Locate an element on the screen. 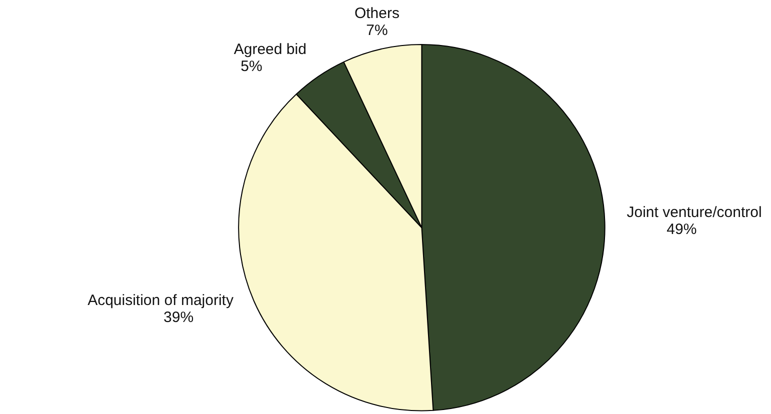 The height and width of the screenshot is (414, 771). data-label: 49% is located at coordinates (681, 229).